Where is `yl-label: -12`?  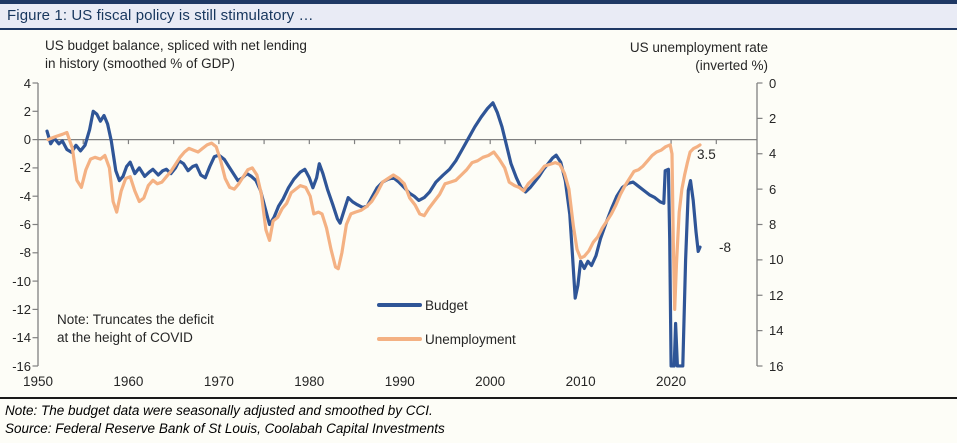
yl-label: -12 is located at coordinates (21, 309).